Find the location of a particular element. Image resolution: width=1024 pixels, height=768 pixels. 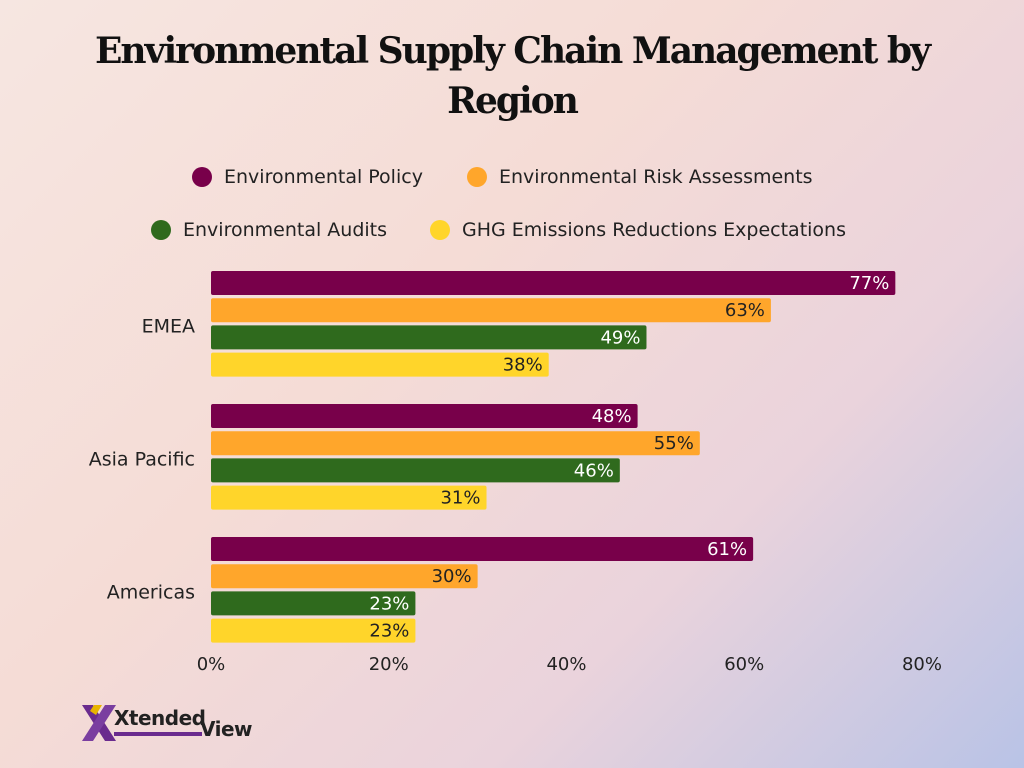

legend-item-environmental-audits: Environmental Audits is located at coordinates (269, 230).